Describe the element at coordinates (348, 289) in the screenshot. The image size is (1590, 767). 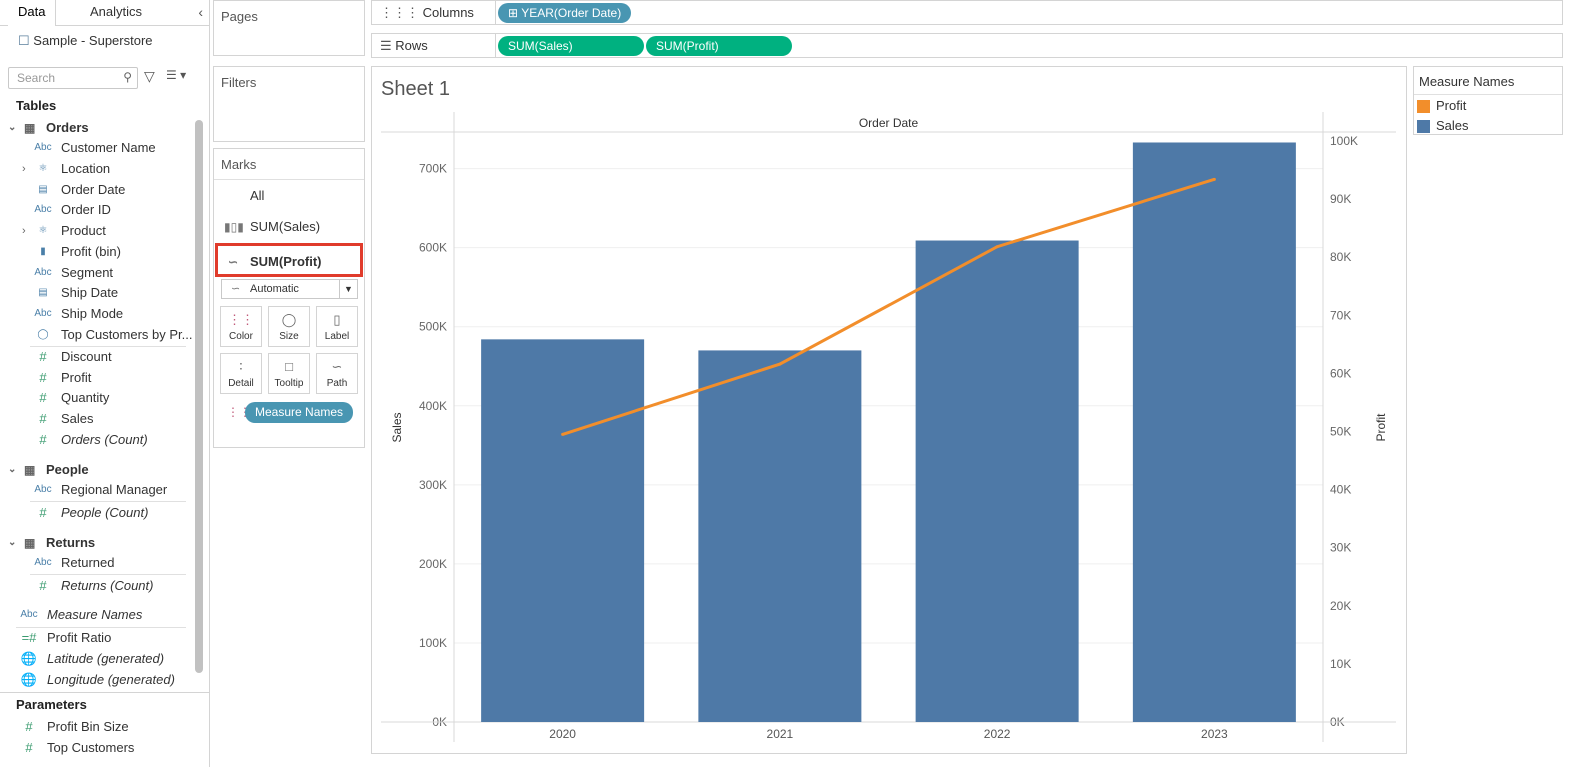
I see `chevron-down-icon: ▼` at that location.